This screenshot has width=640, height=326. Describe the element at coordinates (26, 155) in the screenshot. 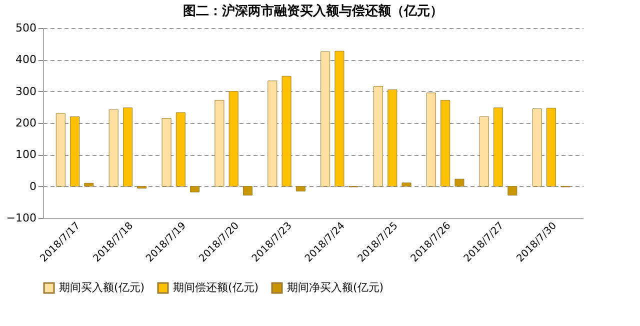

I see `y-tick-label: 100` at that location.